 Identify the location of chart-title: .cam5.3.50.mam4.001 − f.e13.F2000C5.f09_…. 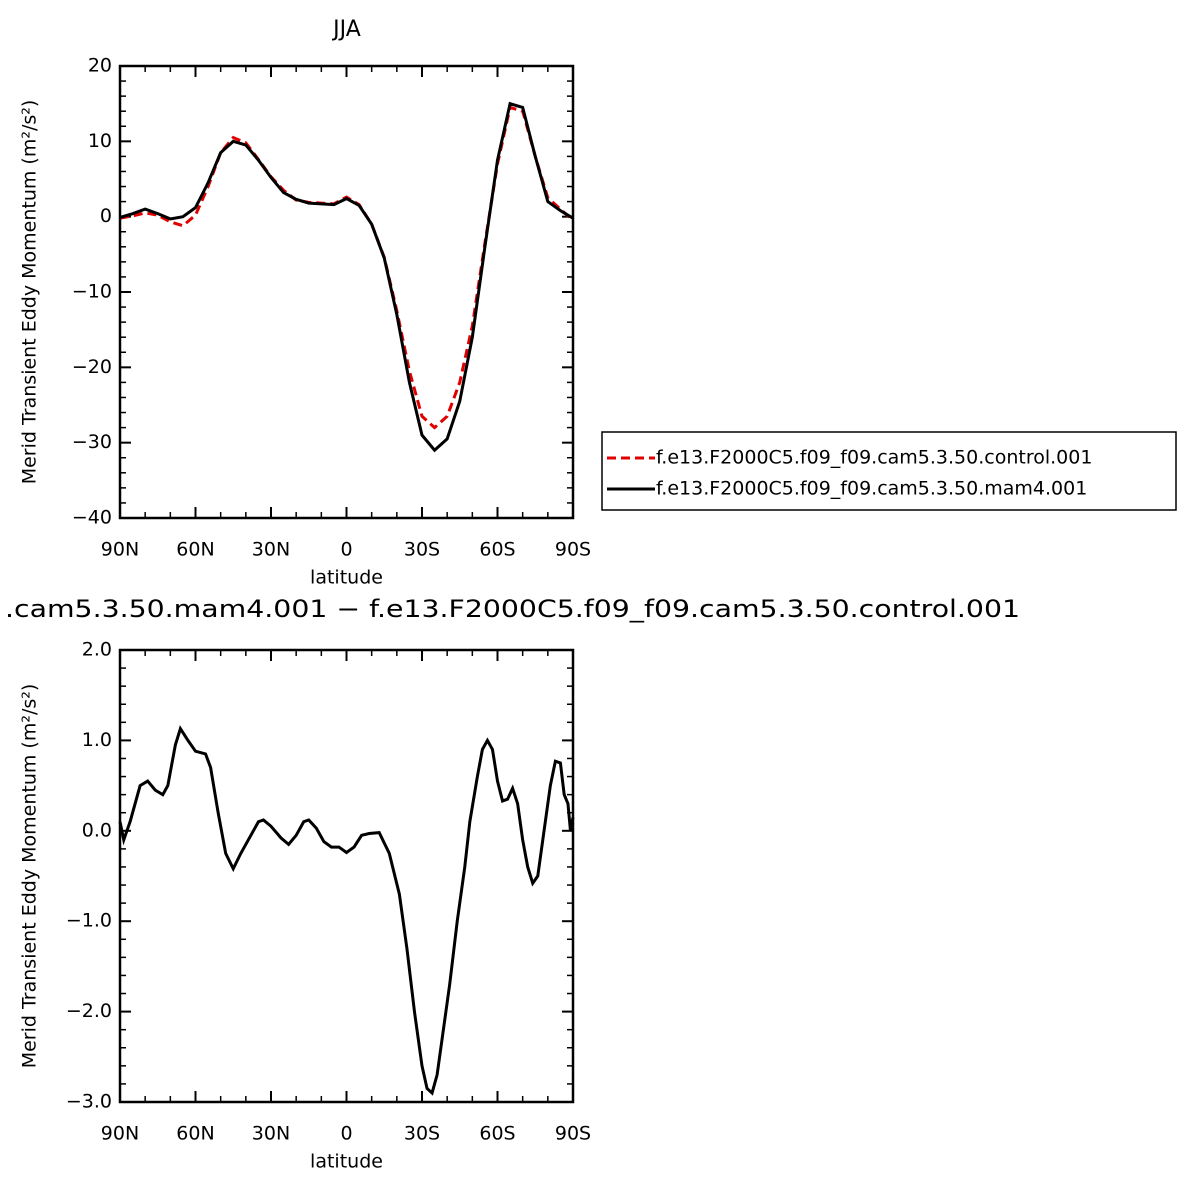
(512, 609).